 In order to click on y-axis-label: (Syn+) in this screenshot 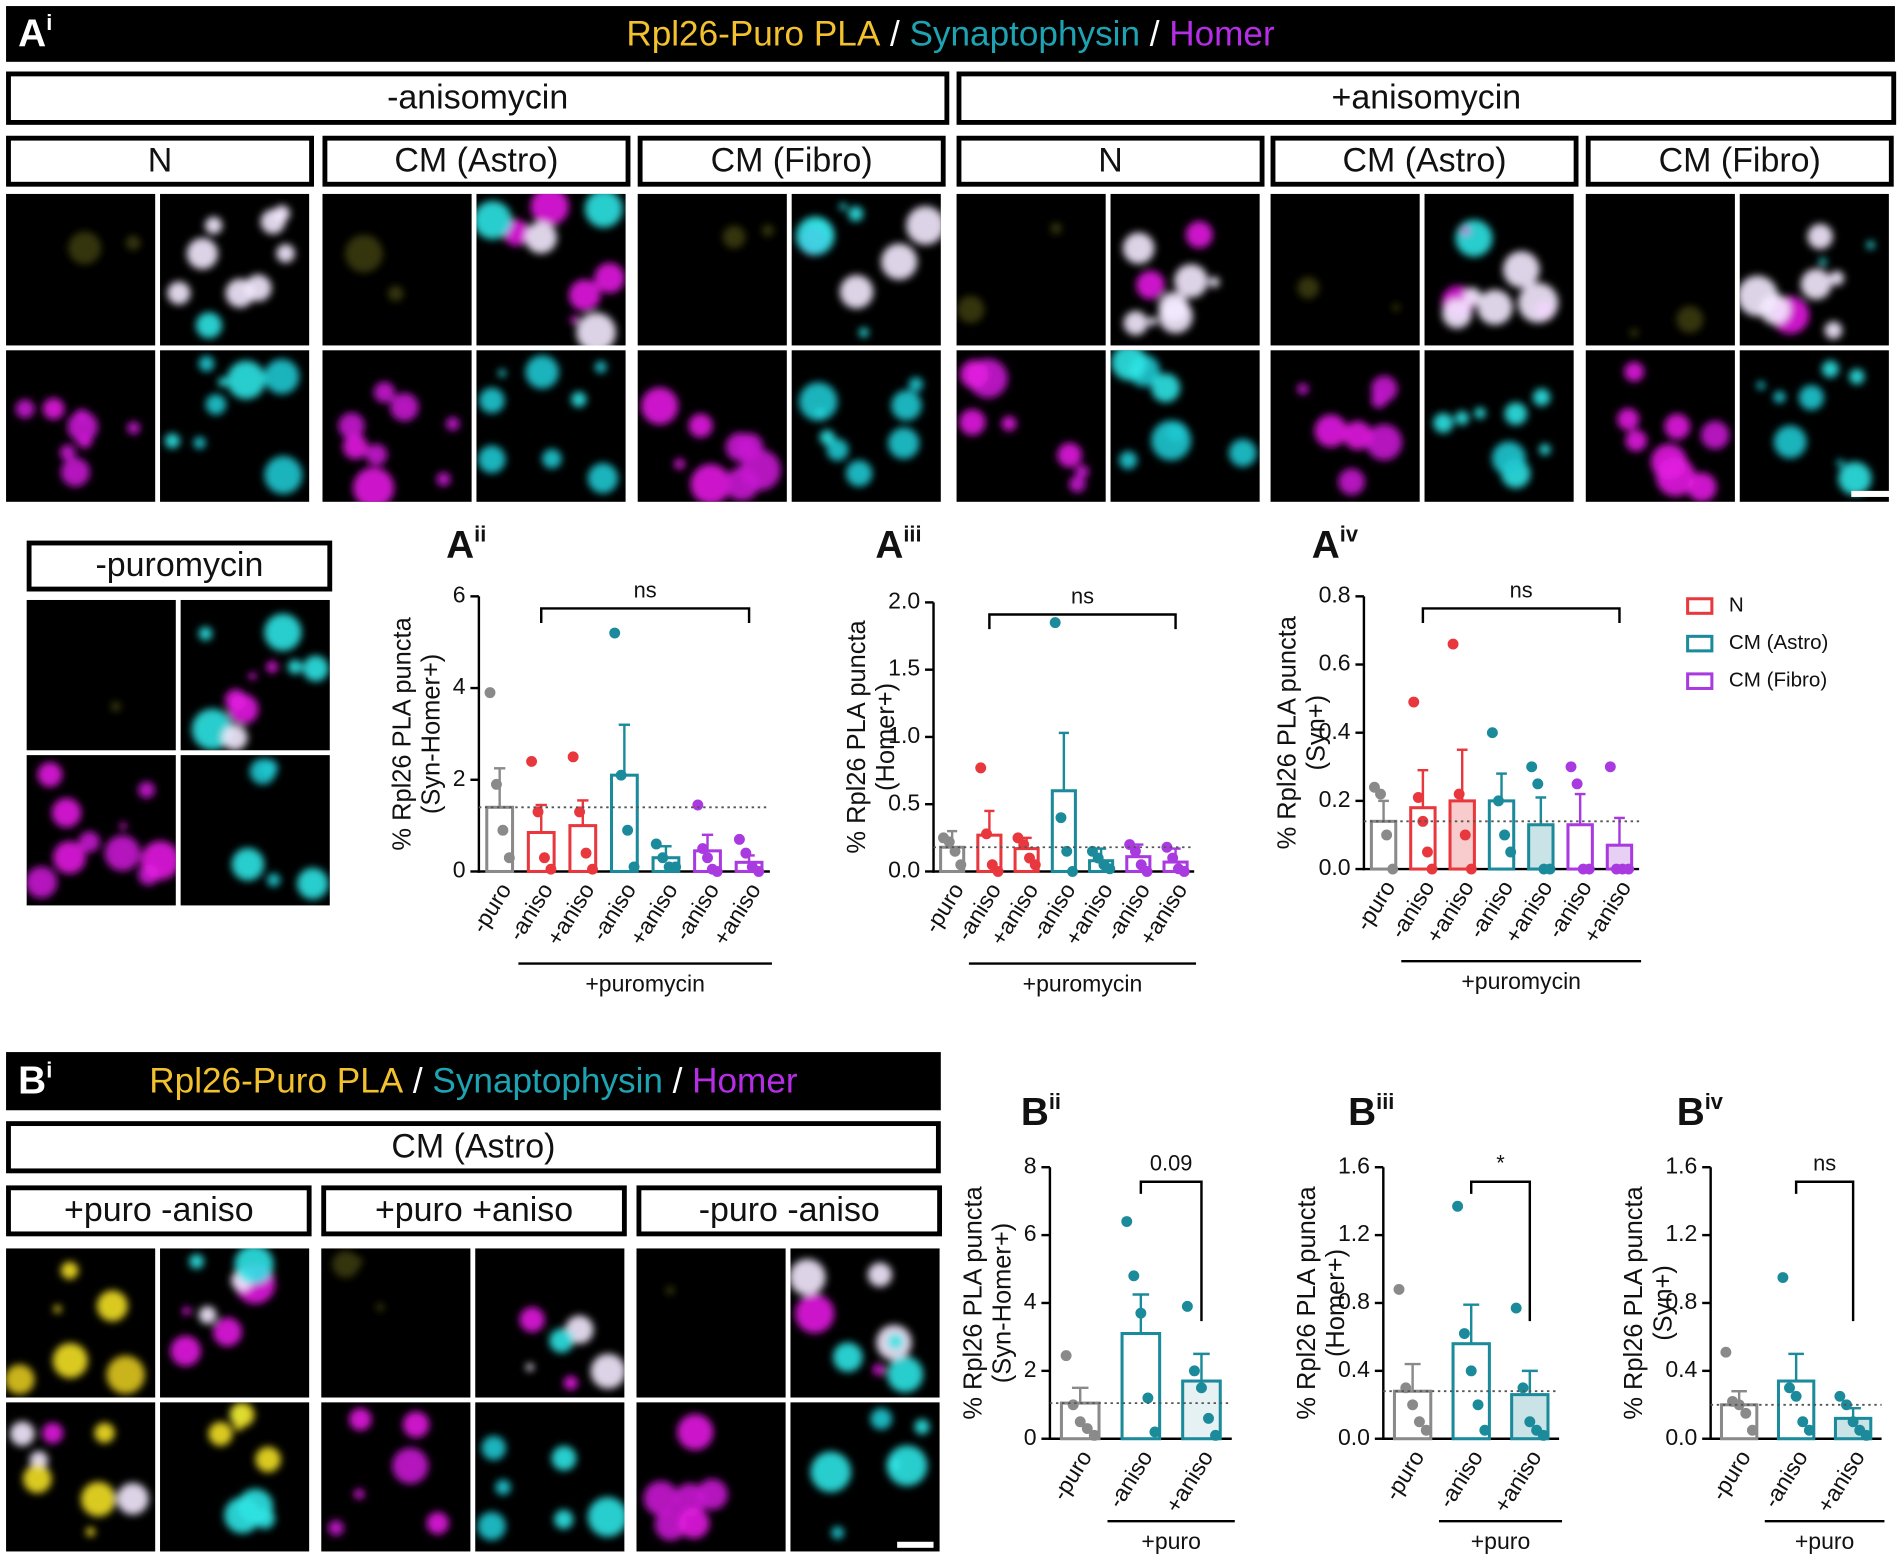, I will do `click(1663, 1303)`.